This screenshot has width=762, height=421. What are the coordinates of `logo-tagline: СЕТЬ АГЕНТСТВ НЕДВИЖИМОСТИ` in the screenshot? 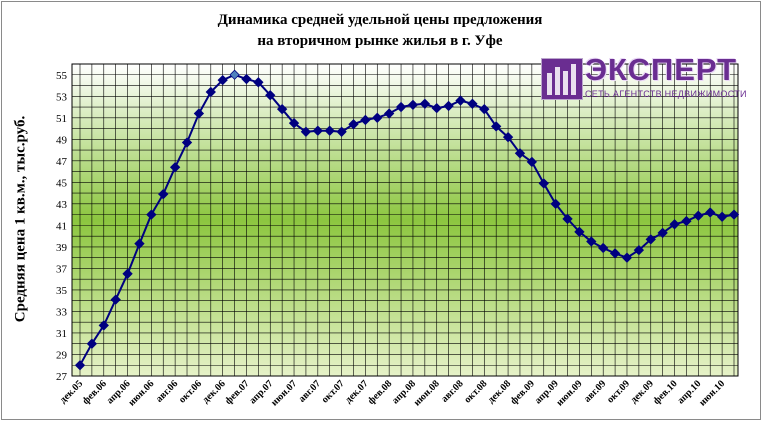 It's located at (666, 94).